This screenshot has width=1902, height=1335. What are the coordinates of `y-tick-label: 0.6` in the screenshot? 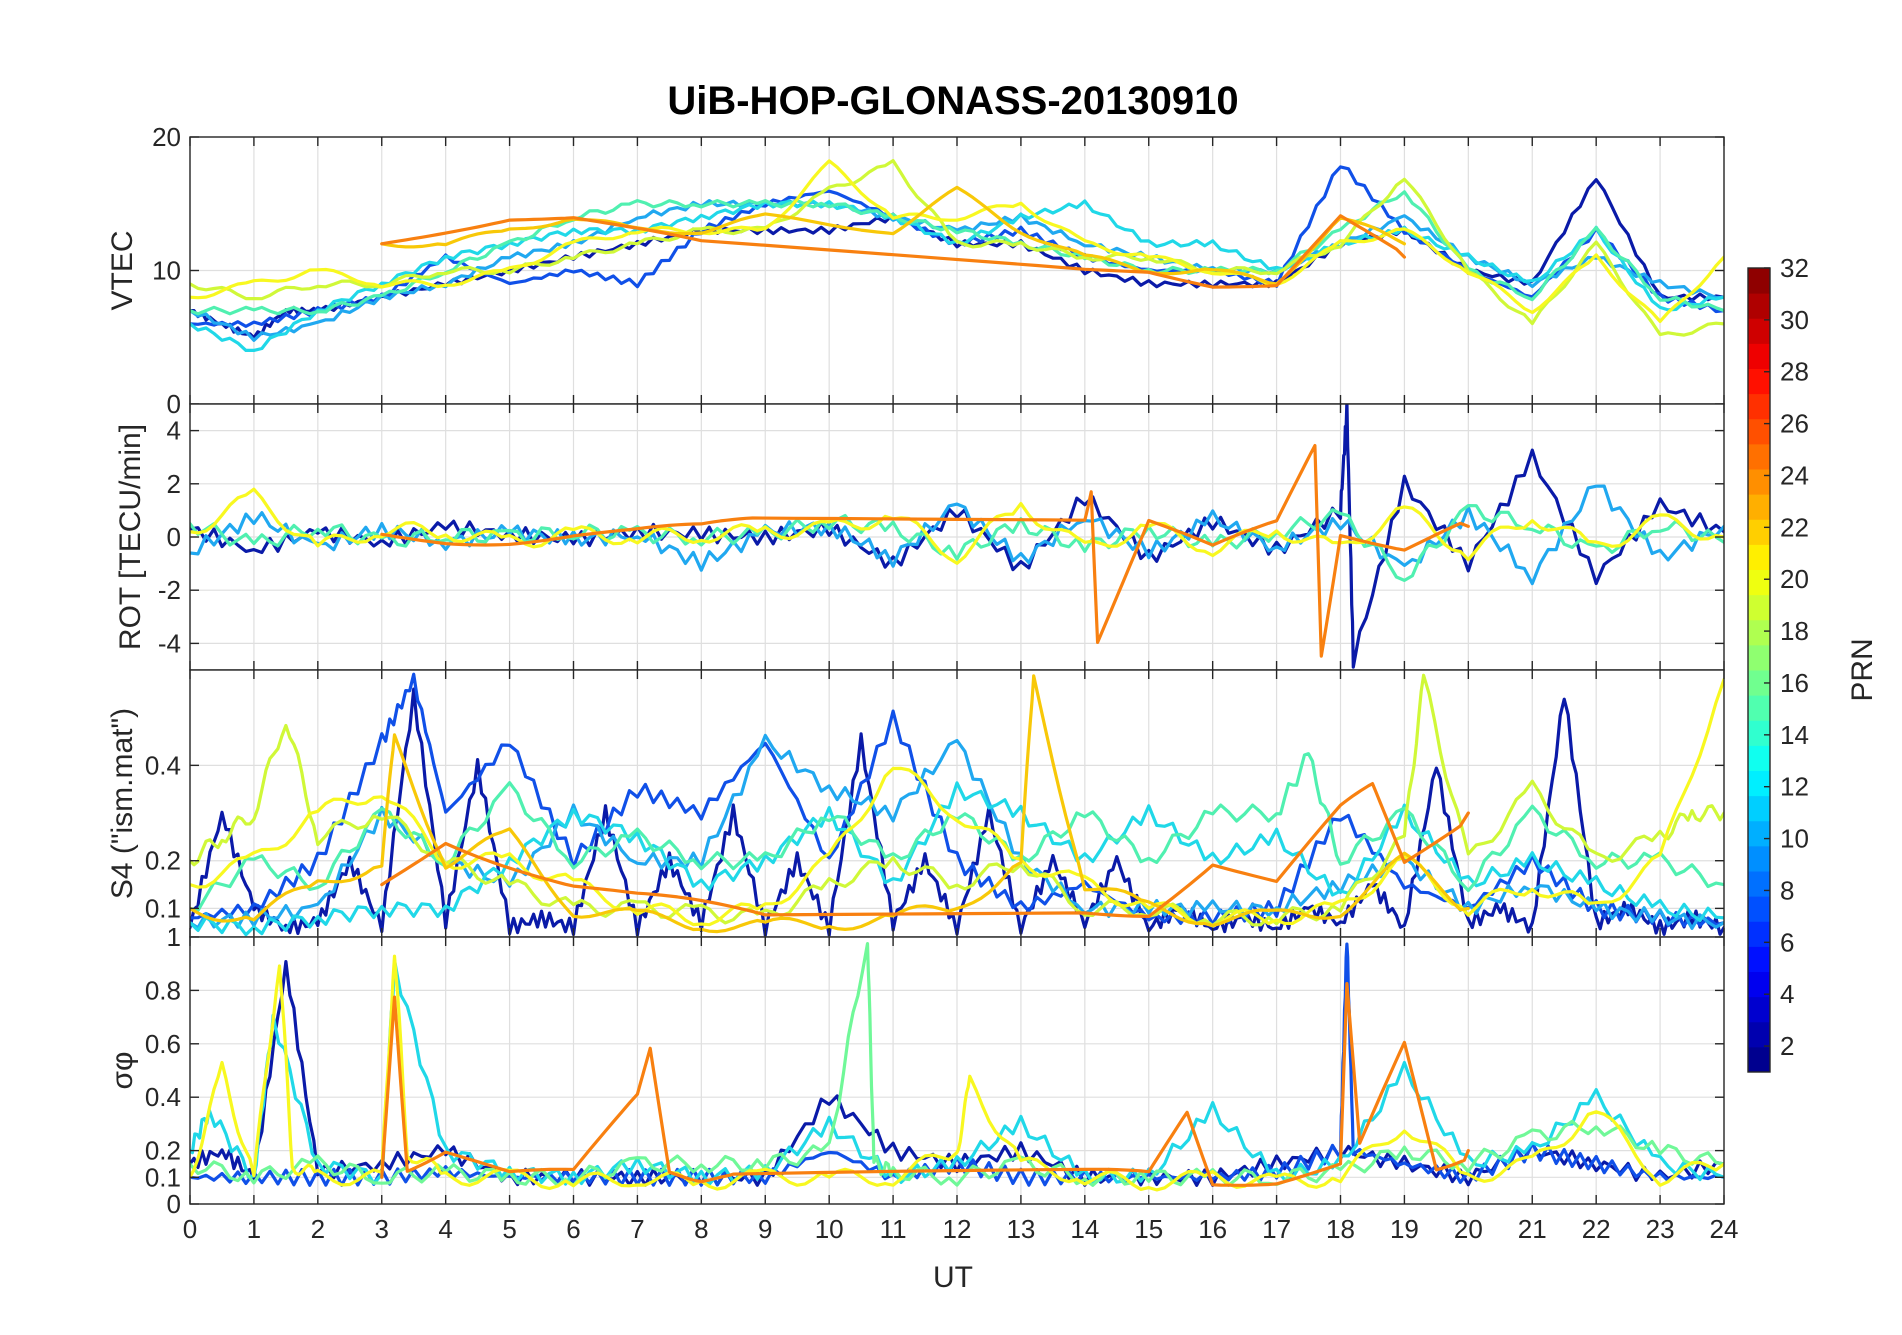 It's located at (163, 1044).